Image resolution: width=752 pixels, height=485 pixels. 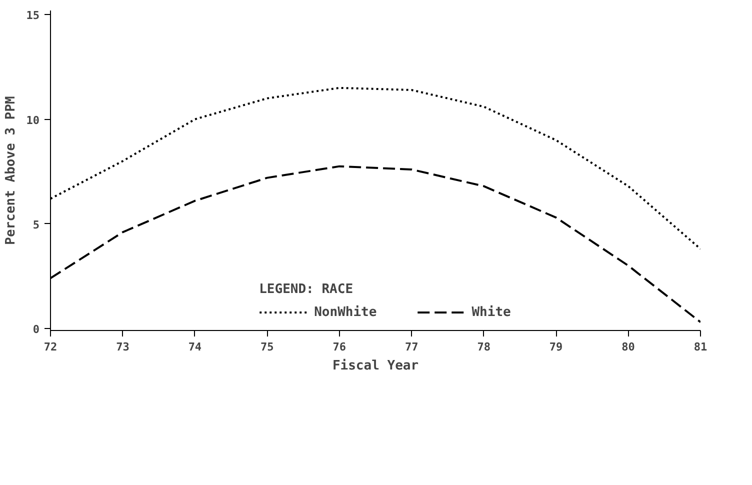 What do you see at coordinates (36, 329) in the screenshot?
I see `y-tick-label: 0` at bounding box center [36, 329].